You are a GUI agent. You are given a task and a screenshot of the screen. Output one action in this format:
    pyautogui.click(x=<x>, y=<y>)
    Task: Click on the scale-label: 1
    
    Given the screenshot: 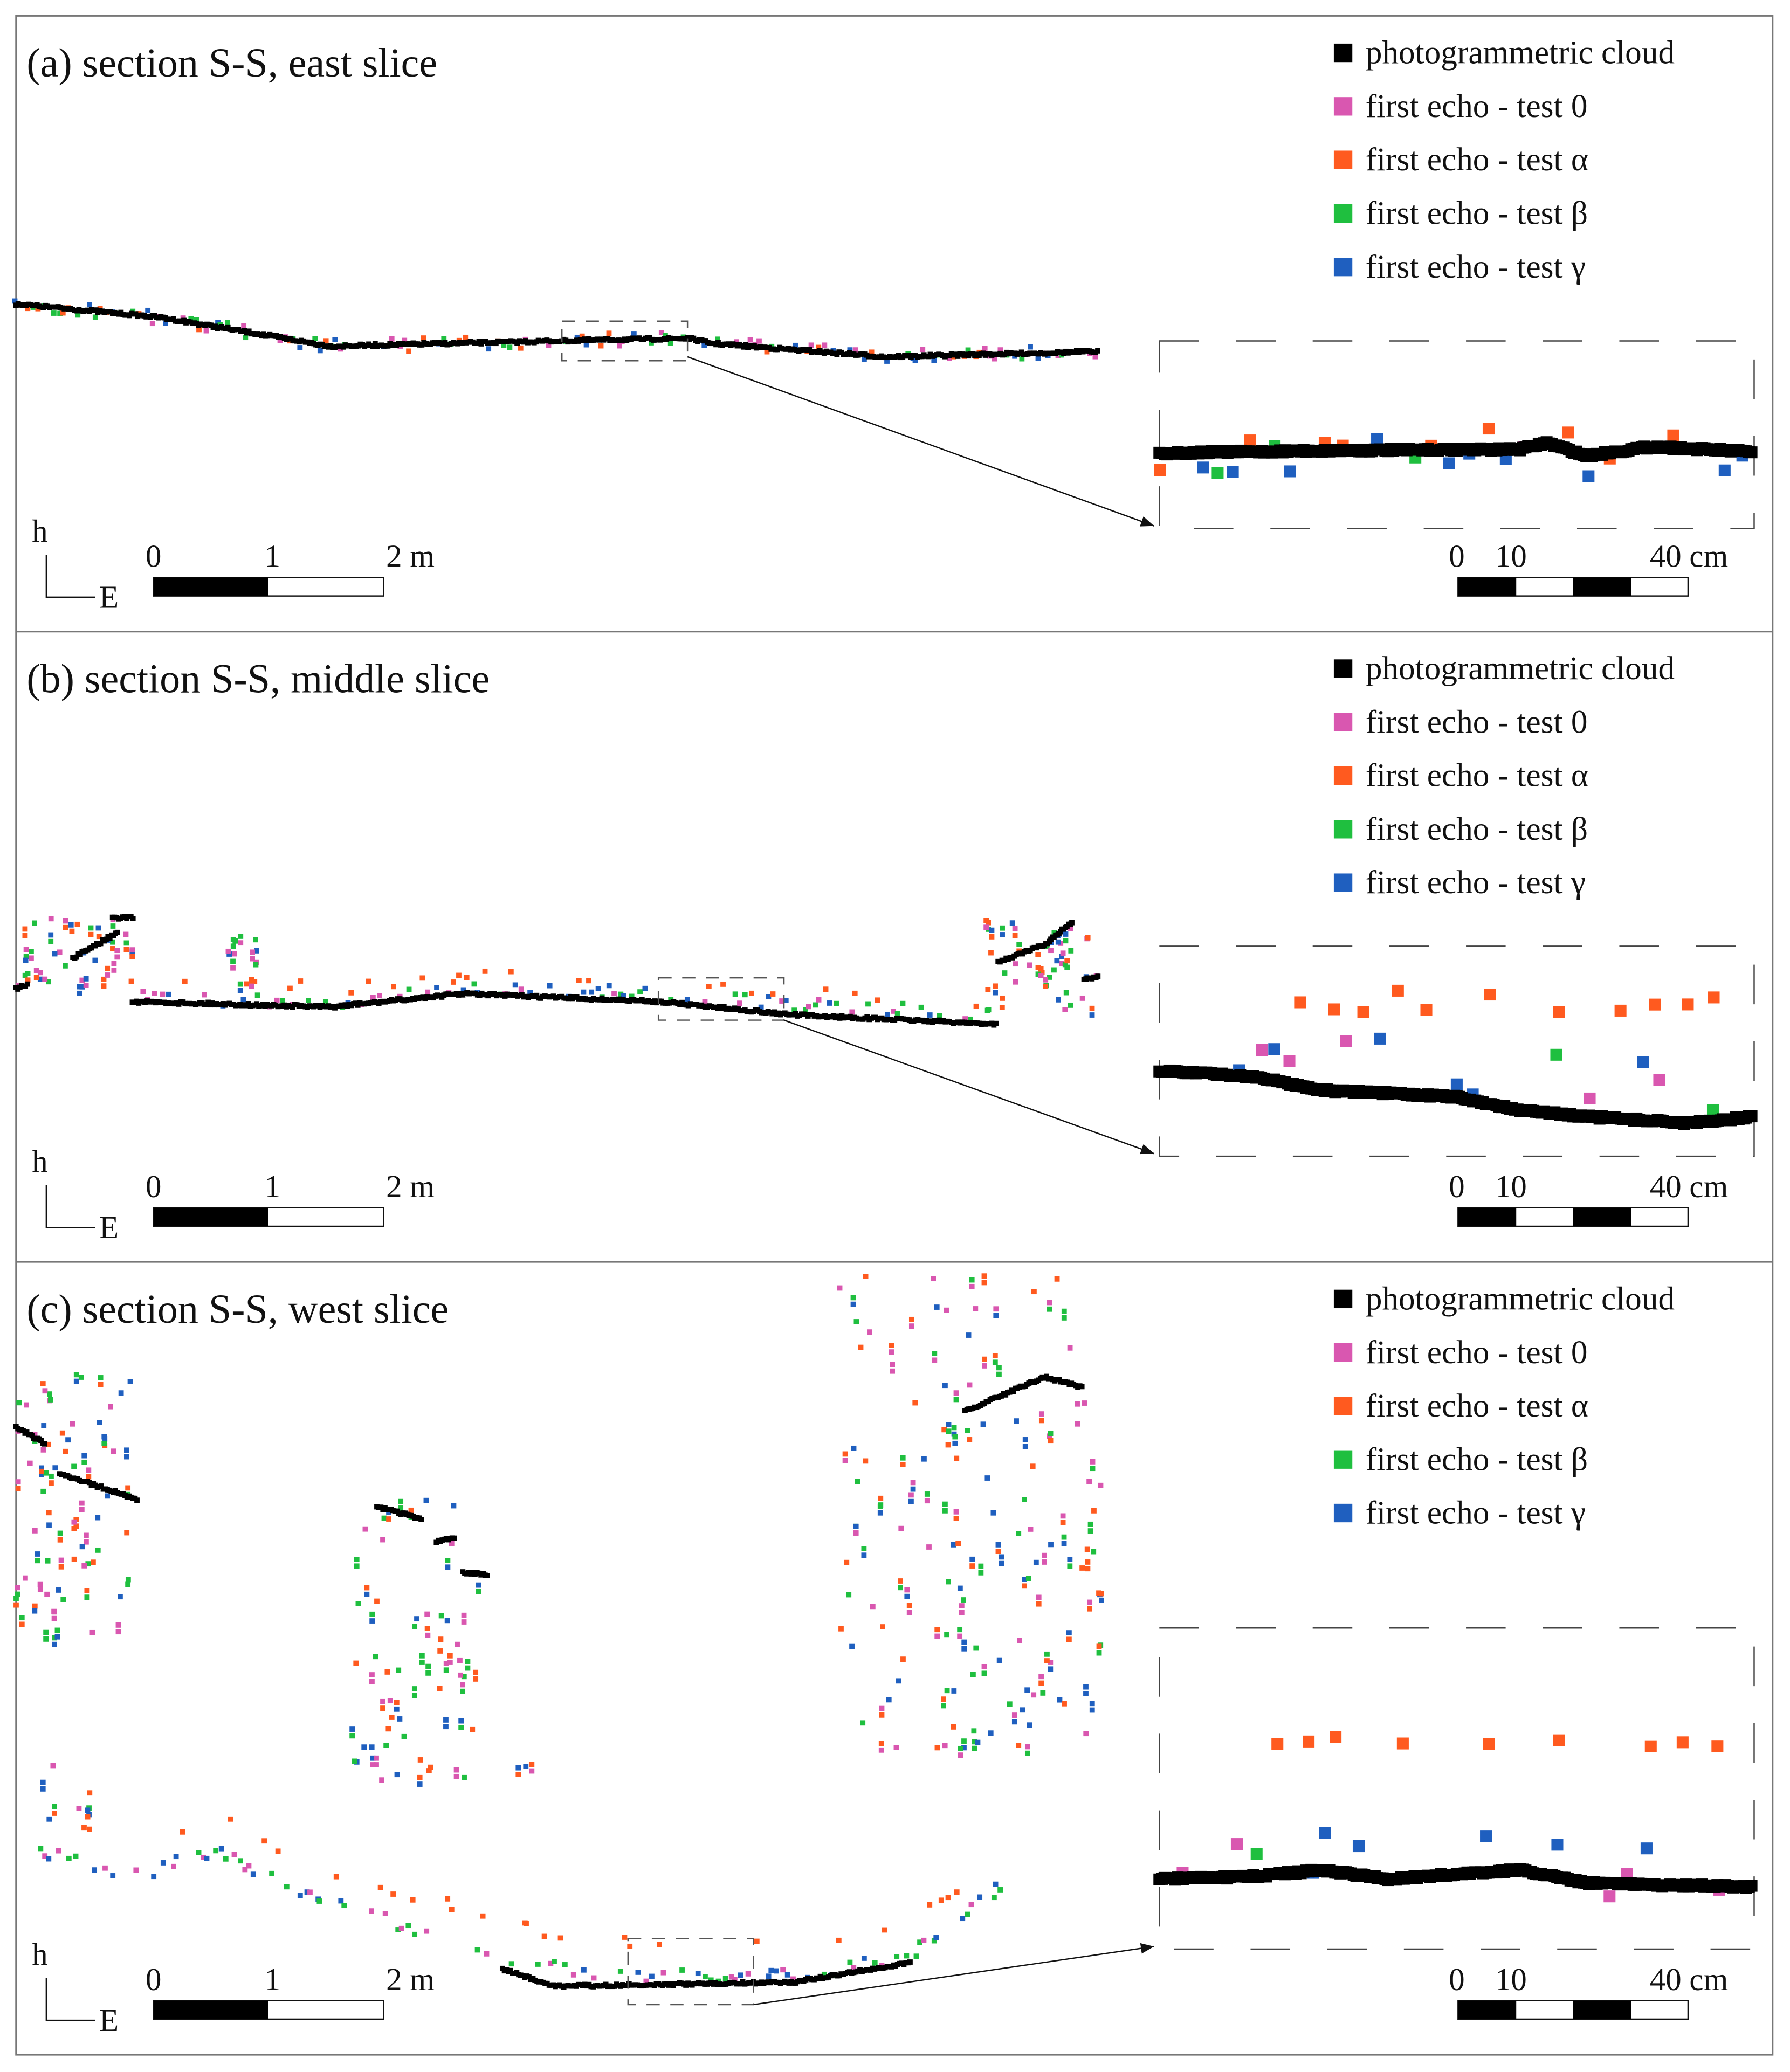 What is the action you would take?
    pyautogui.click(x=273, y=1186)
    